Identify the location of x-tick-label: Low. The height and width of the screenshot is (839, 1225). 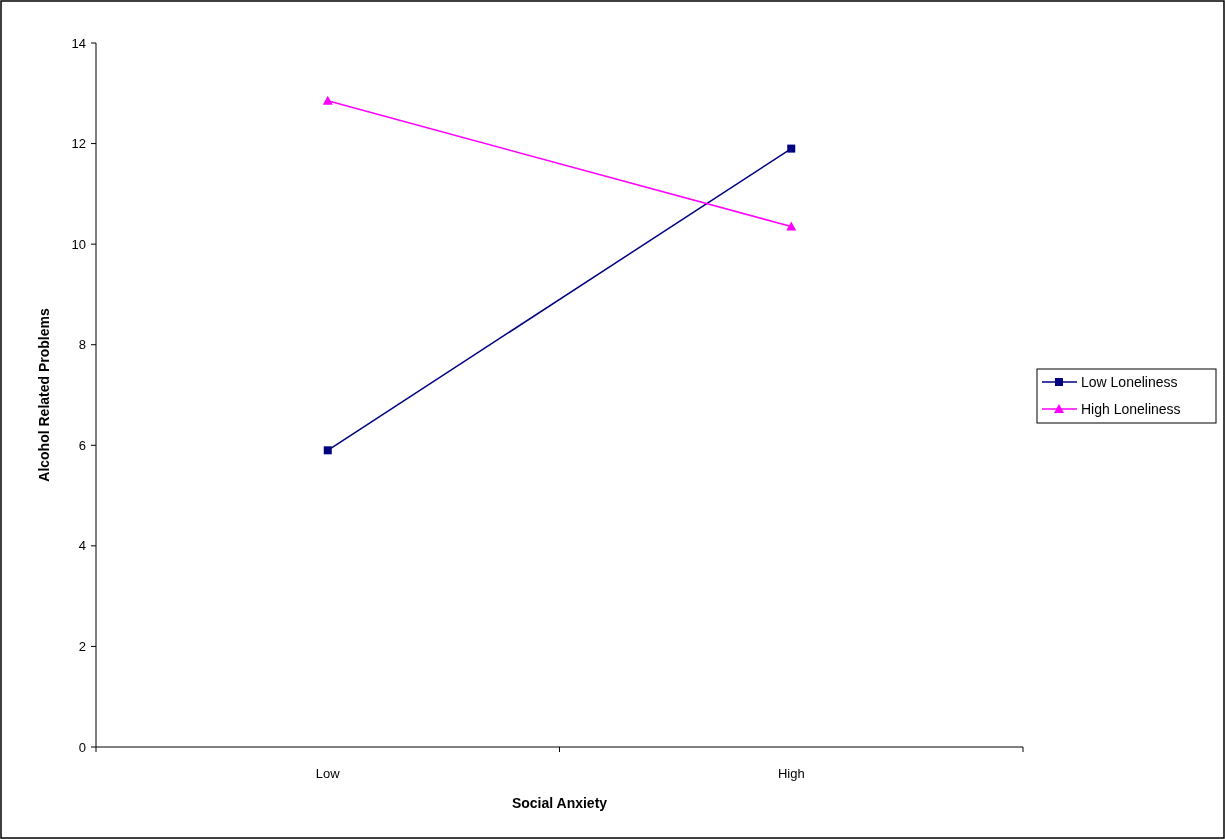
(328, 773).